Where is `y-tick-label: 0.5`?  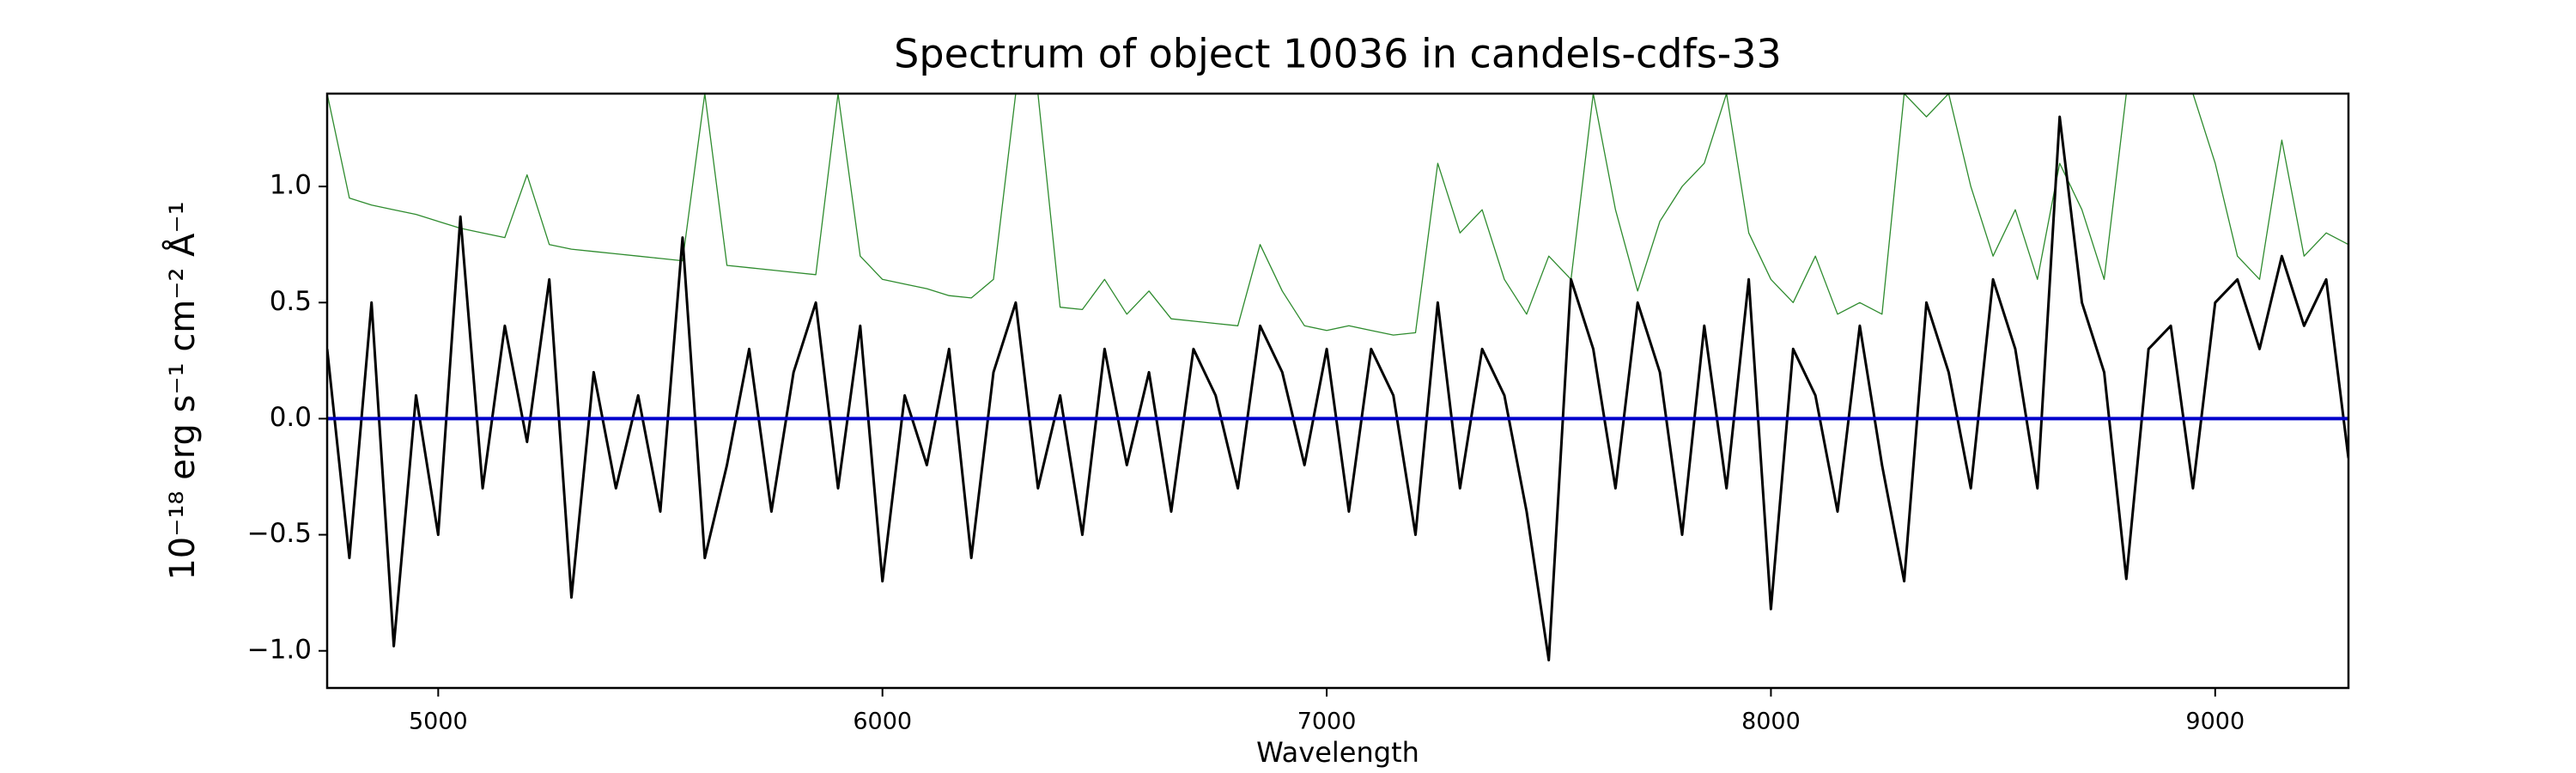 y-tick-label: 0.5 is located at coordinates (291, 301).